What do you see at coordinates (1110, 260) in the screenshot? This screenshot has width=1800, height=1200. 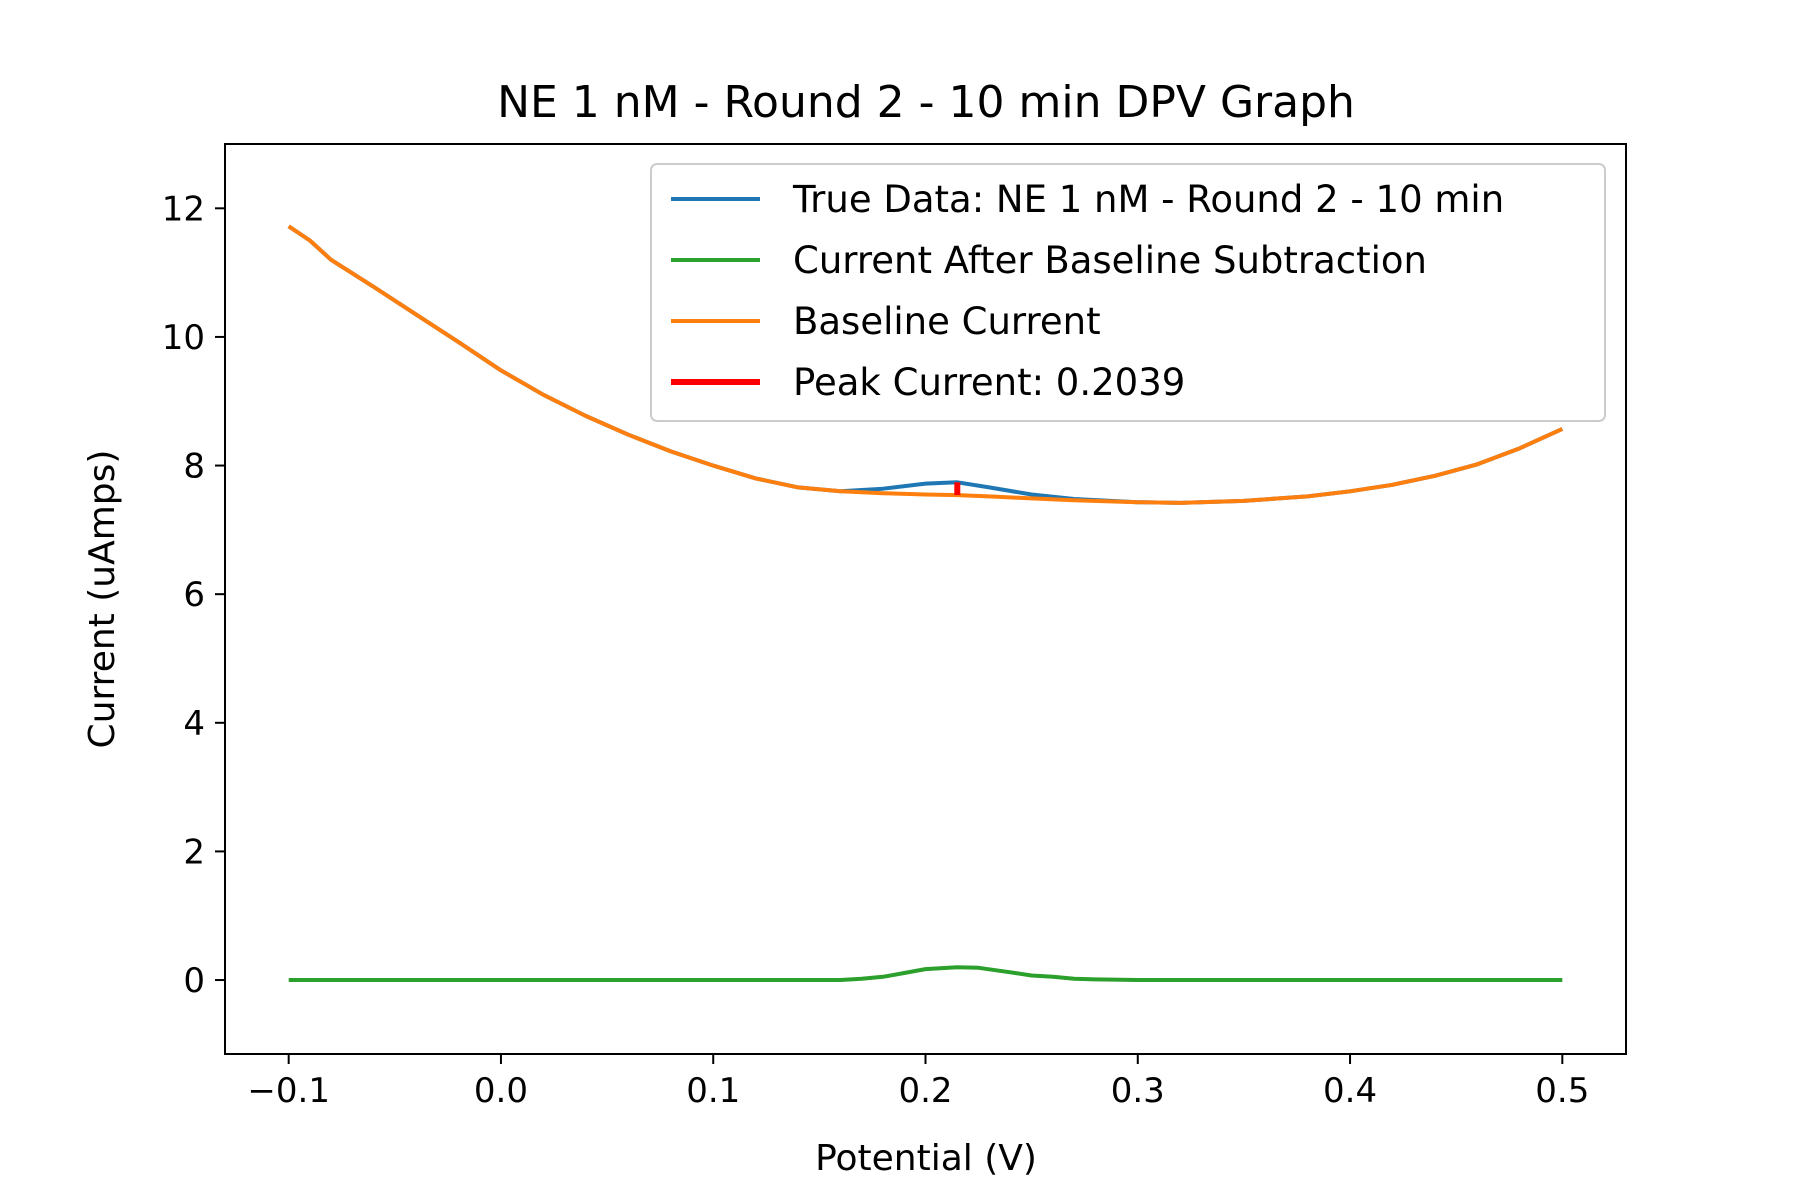 I see `legend-label: Current After Baseline Subtraction` at bounding box center [1110, 260].